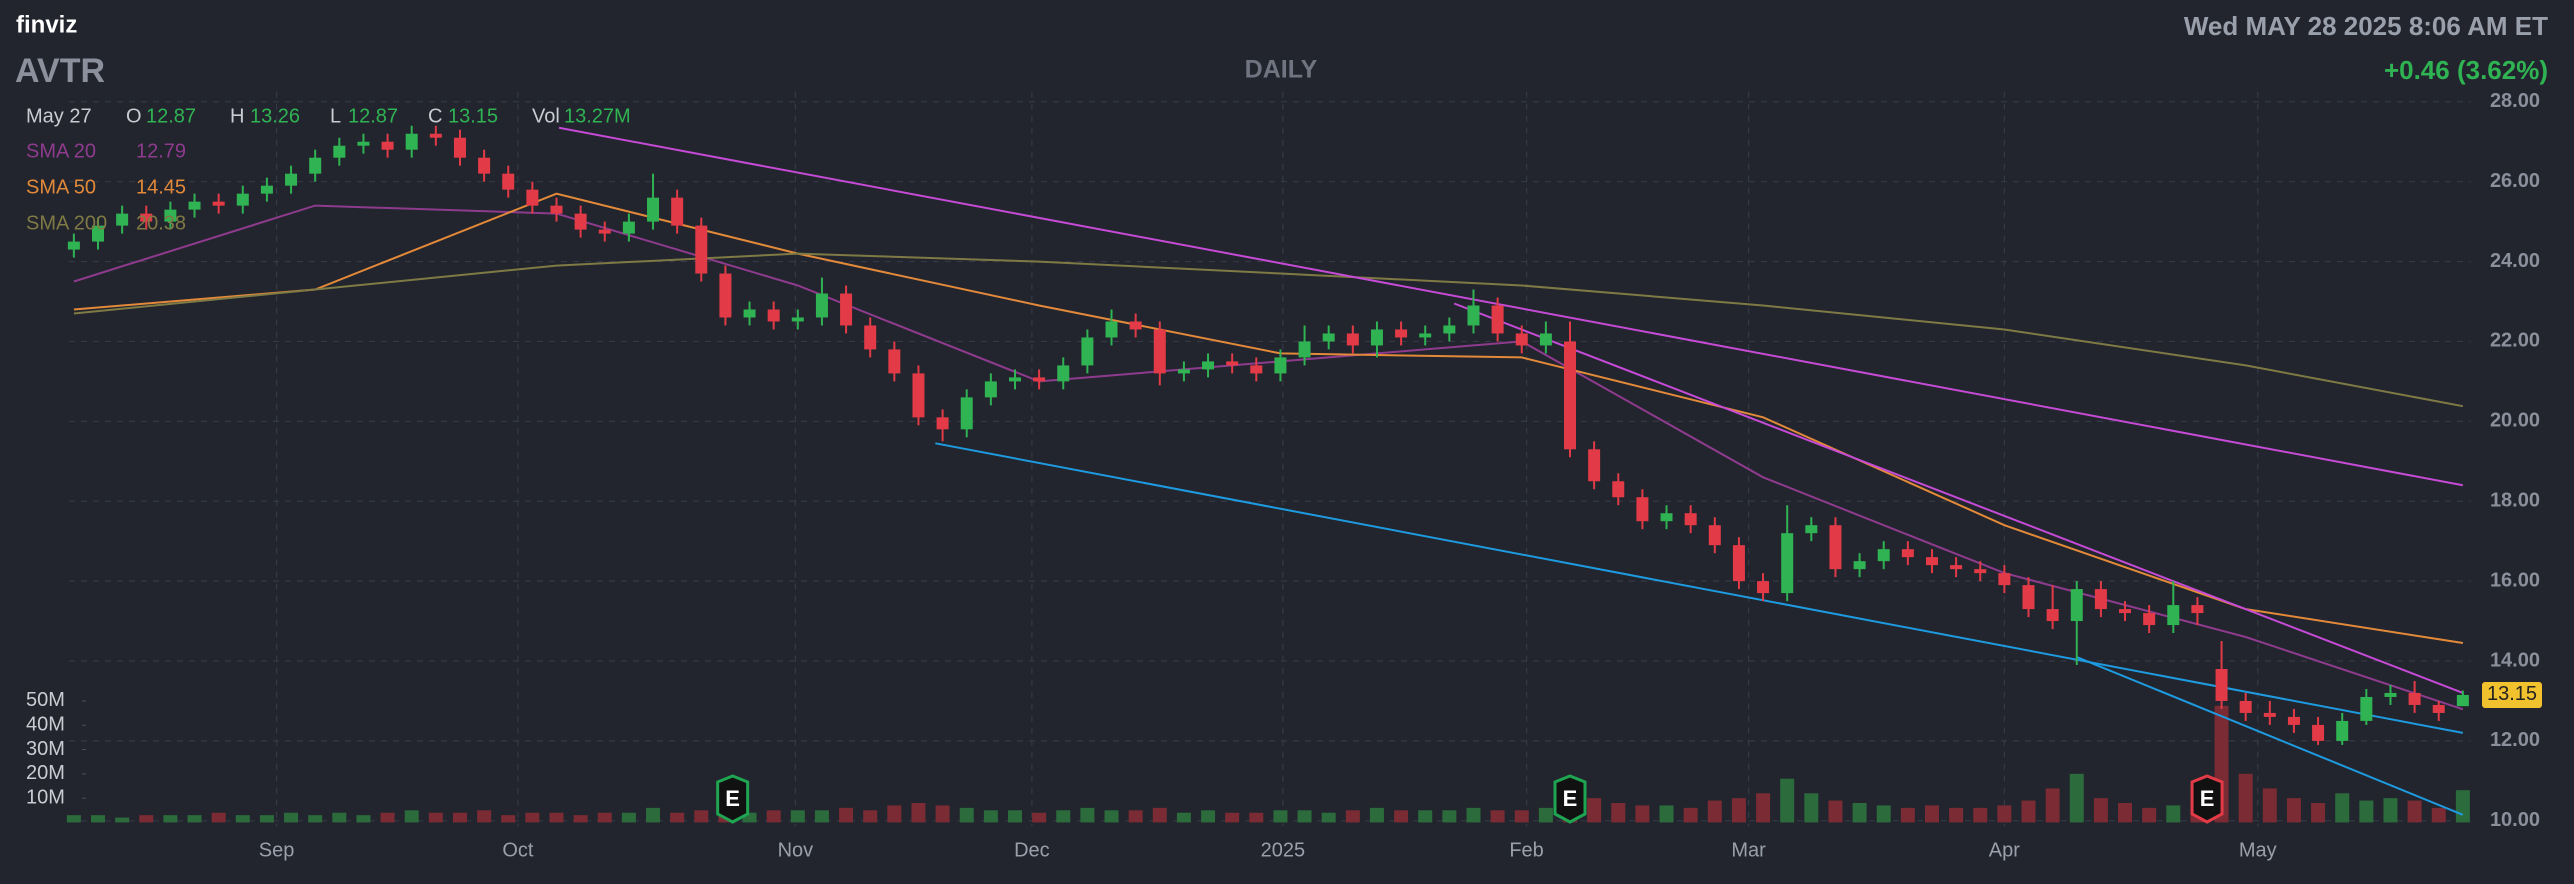 The height and width of the screenshot is (884, 2574). I want to click on datetime: Wed MAY 28 2025 8:06 AM ET, so click(2366, 26).